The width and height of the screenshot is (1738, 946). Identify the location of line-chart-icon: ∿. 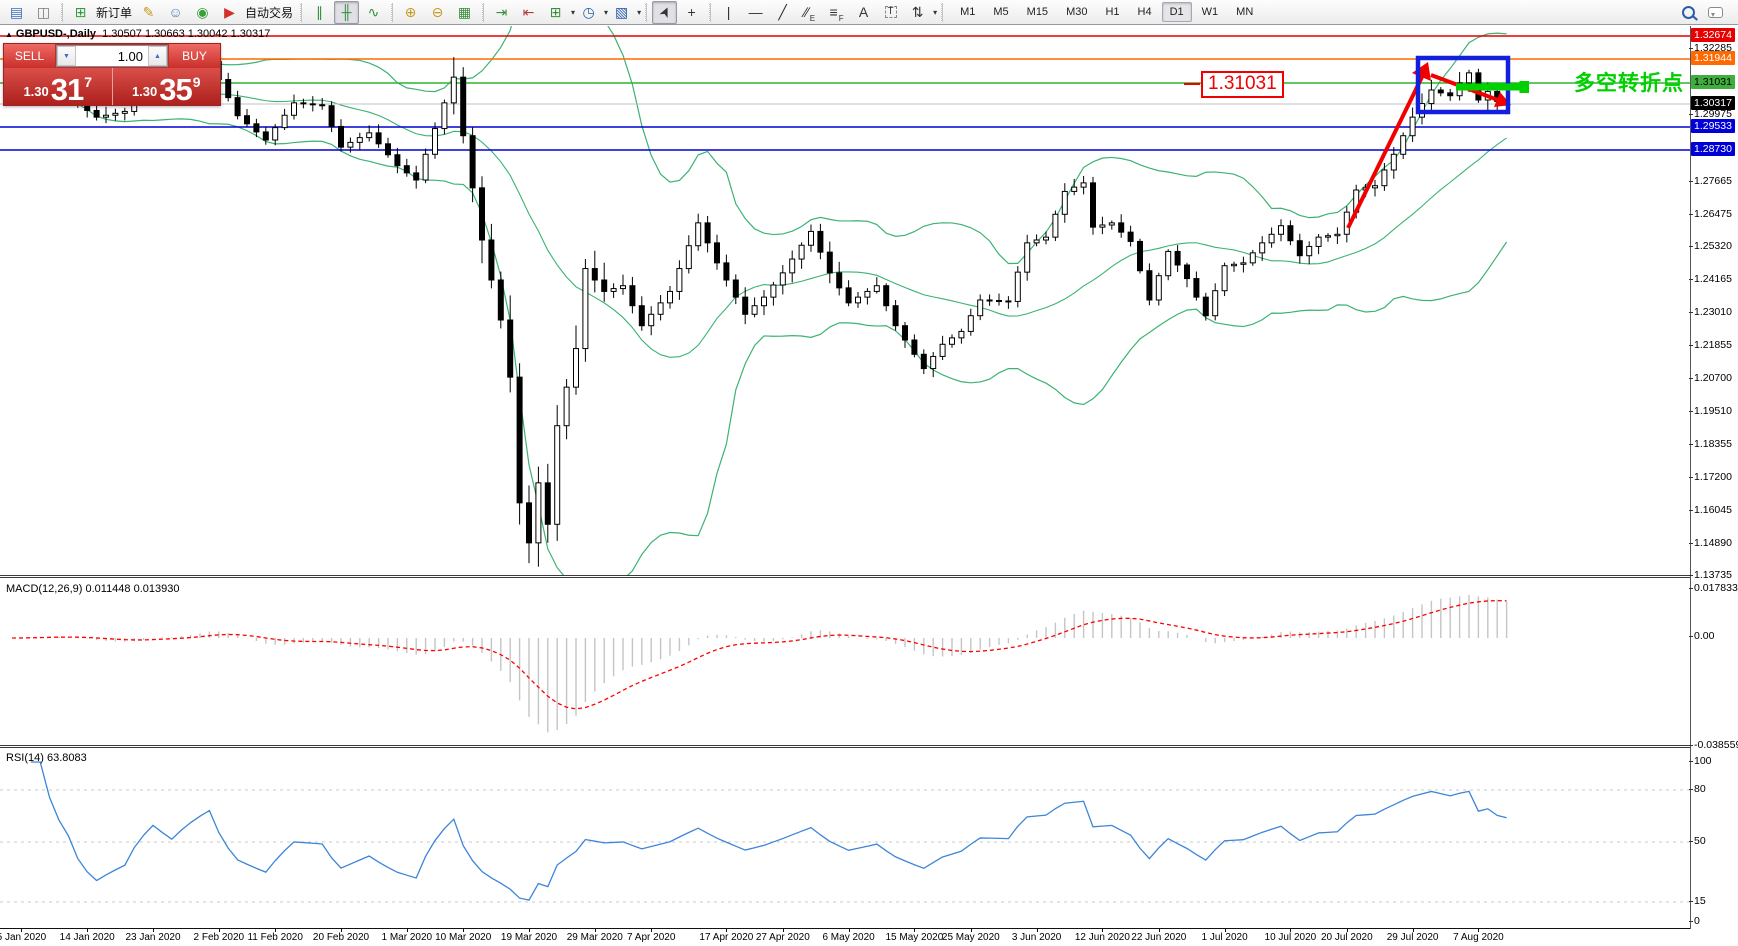
(373, 12).